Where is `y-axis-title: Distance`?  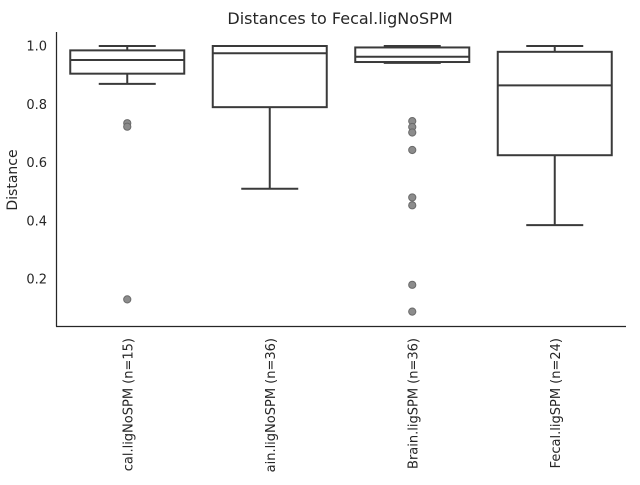
y-axis-title: Distance is located at coordinates (13, 179).